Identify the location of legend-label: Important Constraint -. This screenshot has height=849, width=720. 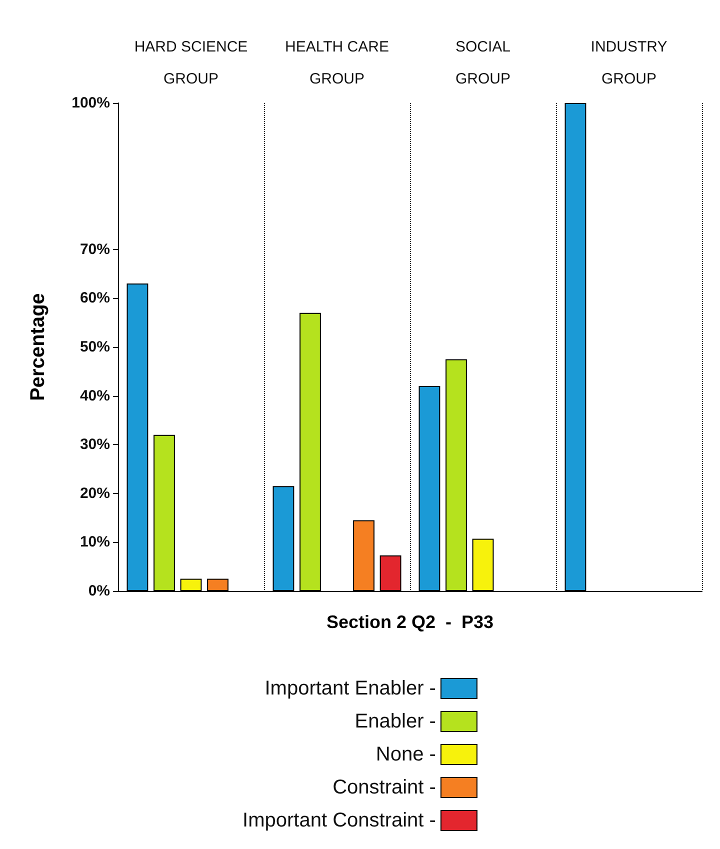
(339, 821).